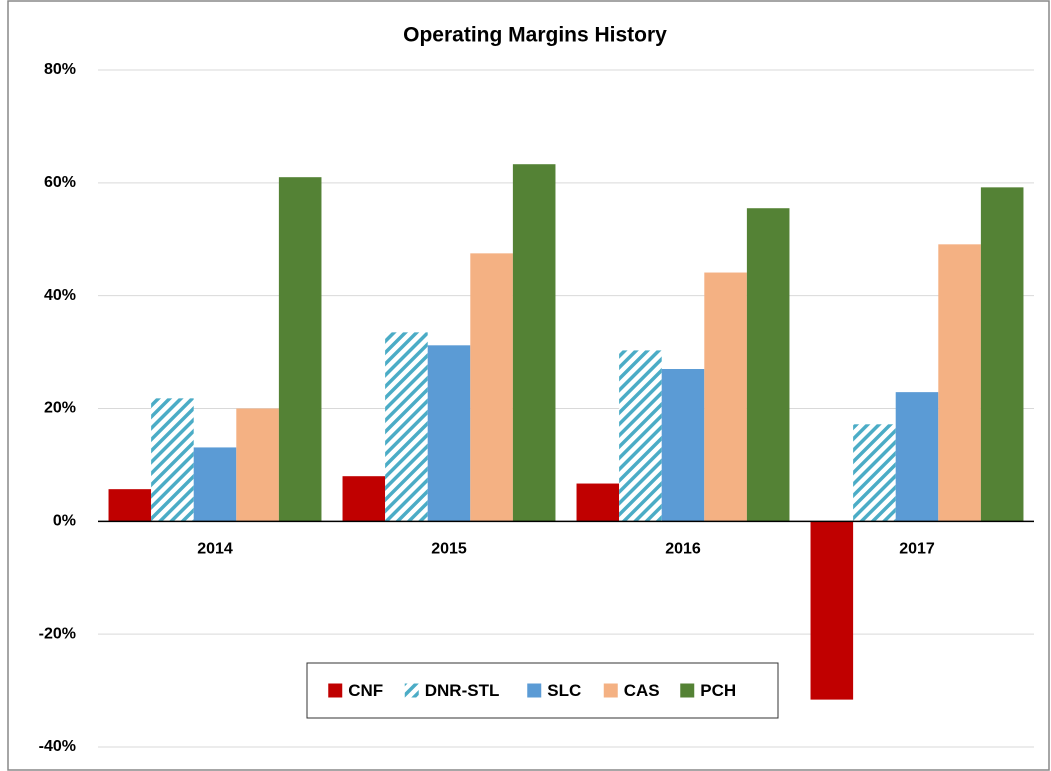 The image size is (1051, 771). I want to click on y-tick-label: 40%, so click(60, 295).